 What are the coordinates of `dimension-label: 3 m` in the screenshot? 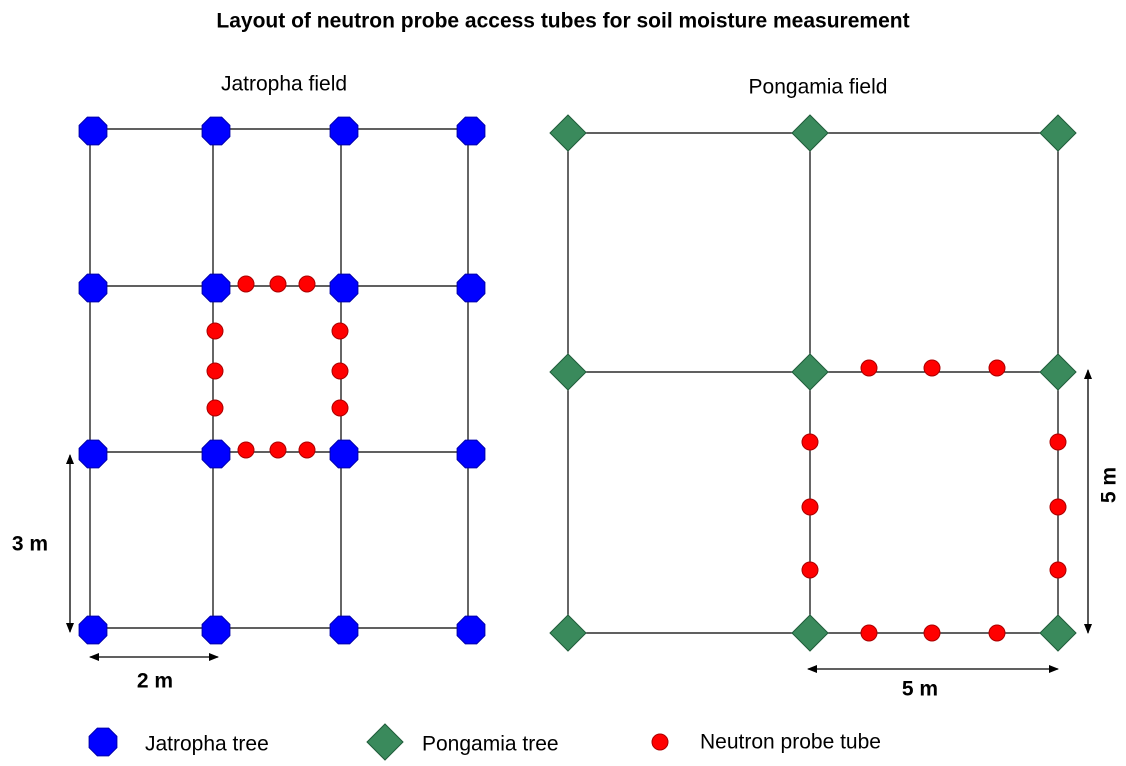 It's located at (30, 544).